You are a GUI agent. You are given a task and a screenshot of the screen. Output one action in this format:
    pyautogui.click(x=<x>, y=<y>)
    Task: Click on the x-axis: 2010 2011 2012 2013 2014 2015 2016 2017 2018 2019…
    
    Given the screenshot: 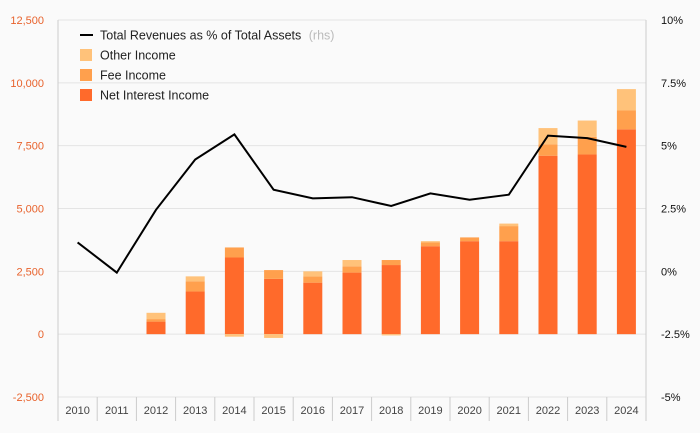 What is the action you would take?
    pyautogui.click(x=352, y=409)
    